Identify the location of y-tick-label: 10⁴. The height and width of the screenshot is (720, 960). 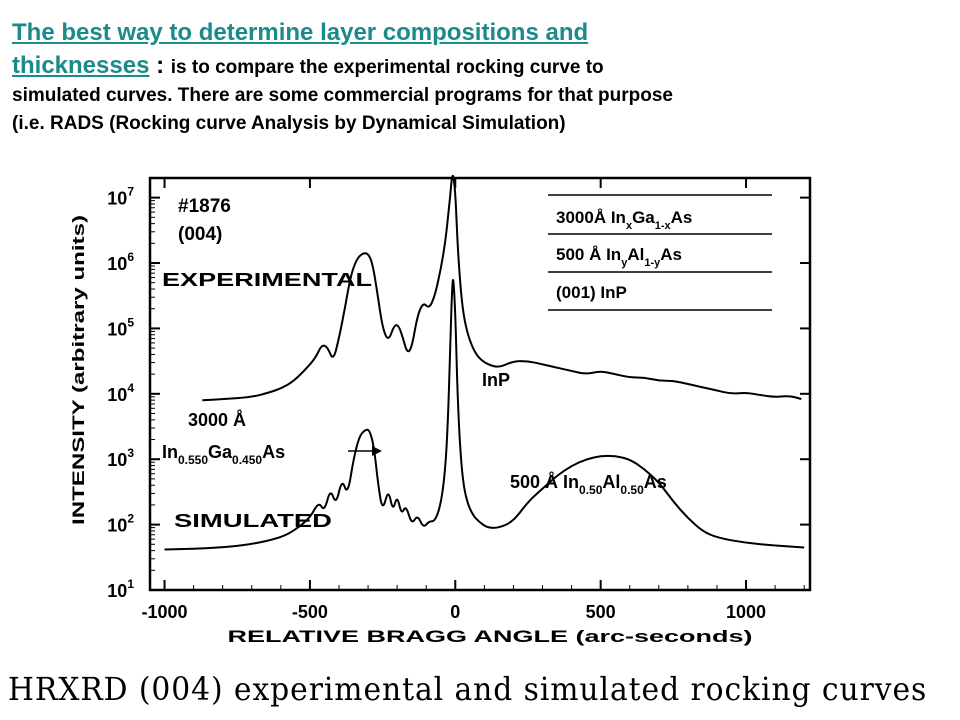
(120, 393).